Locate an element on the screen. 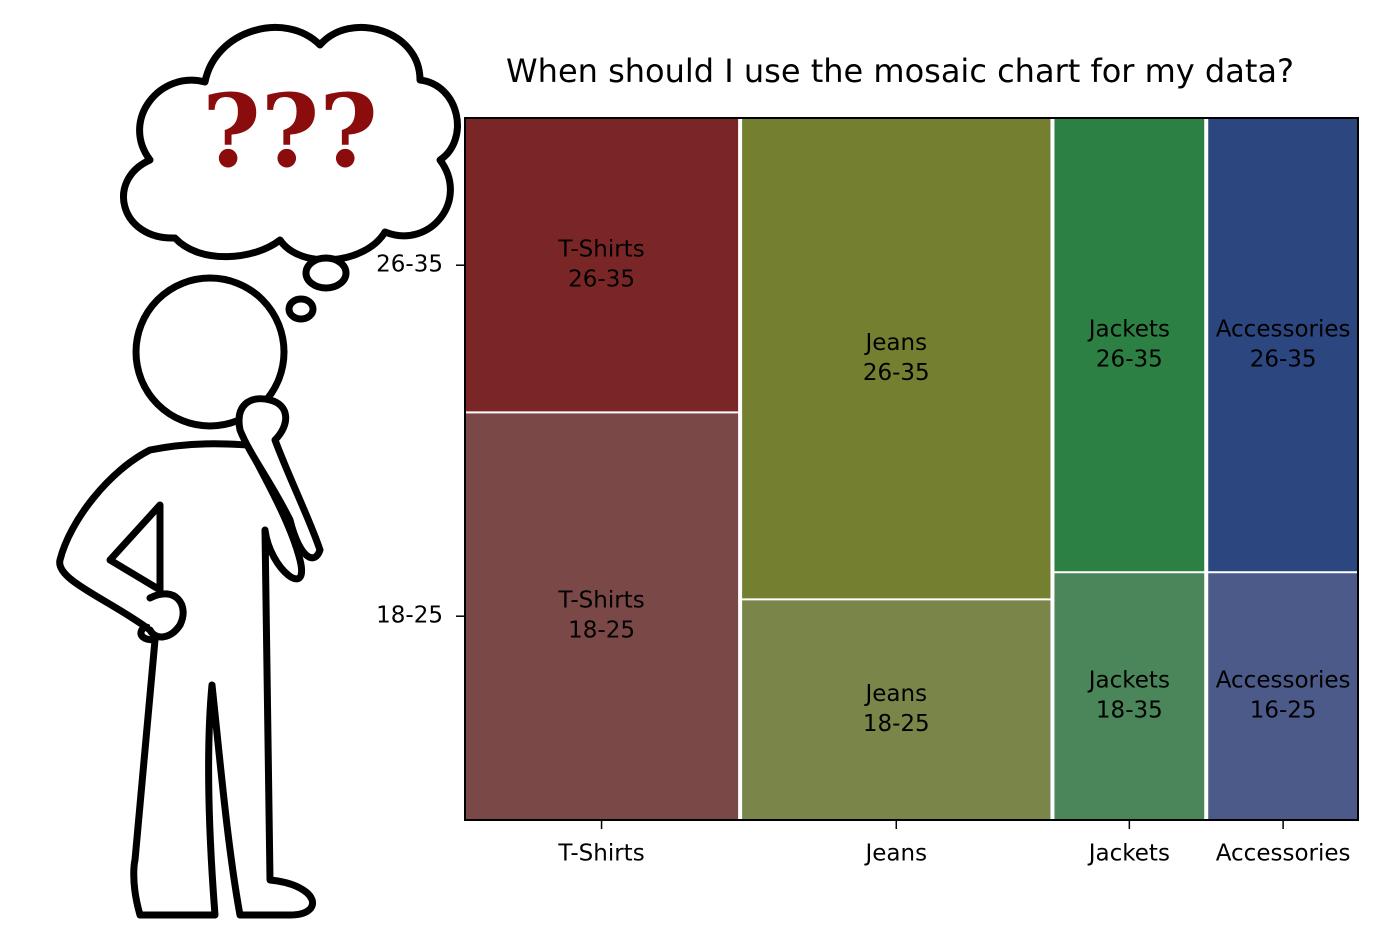  head is located at coordinates (210, 352).